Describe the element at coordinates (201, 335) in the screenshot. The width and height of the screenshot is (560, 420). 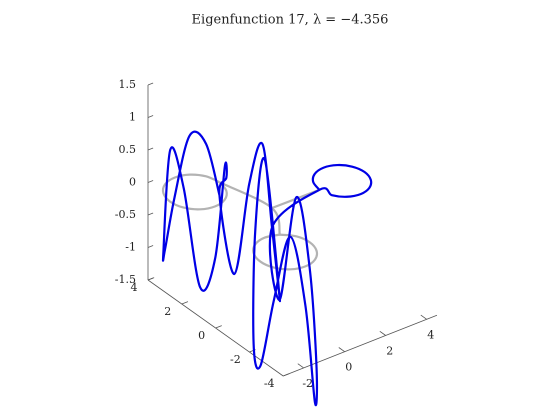
I see `y-tick-label: 0` at that location.